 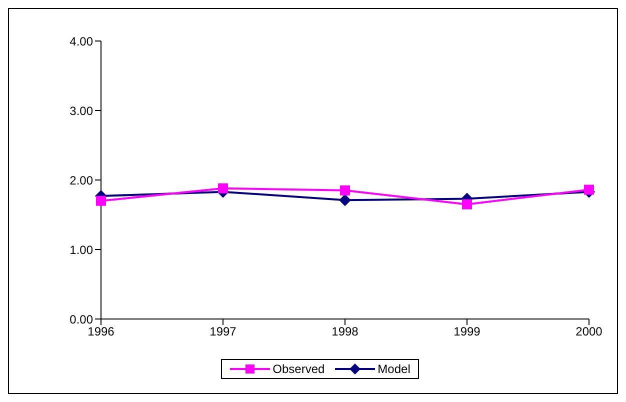 What do you see at coordinates (101, 331) in the screenshot?
I see `x-tick-label: 1996` at bounding box center [101, 331].